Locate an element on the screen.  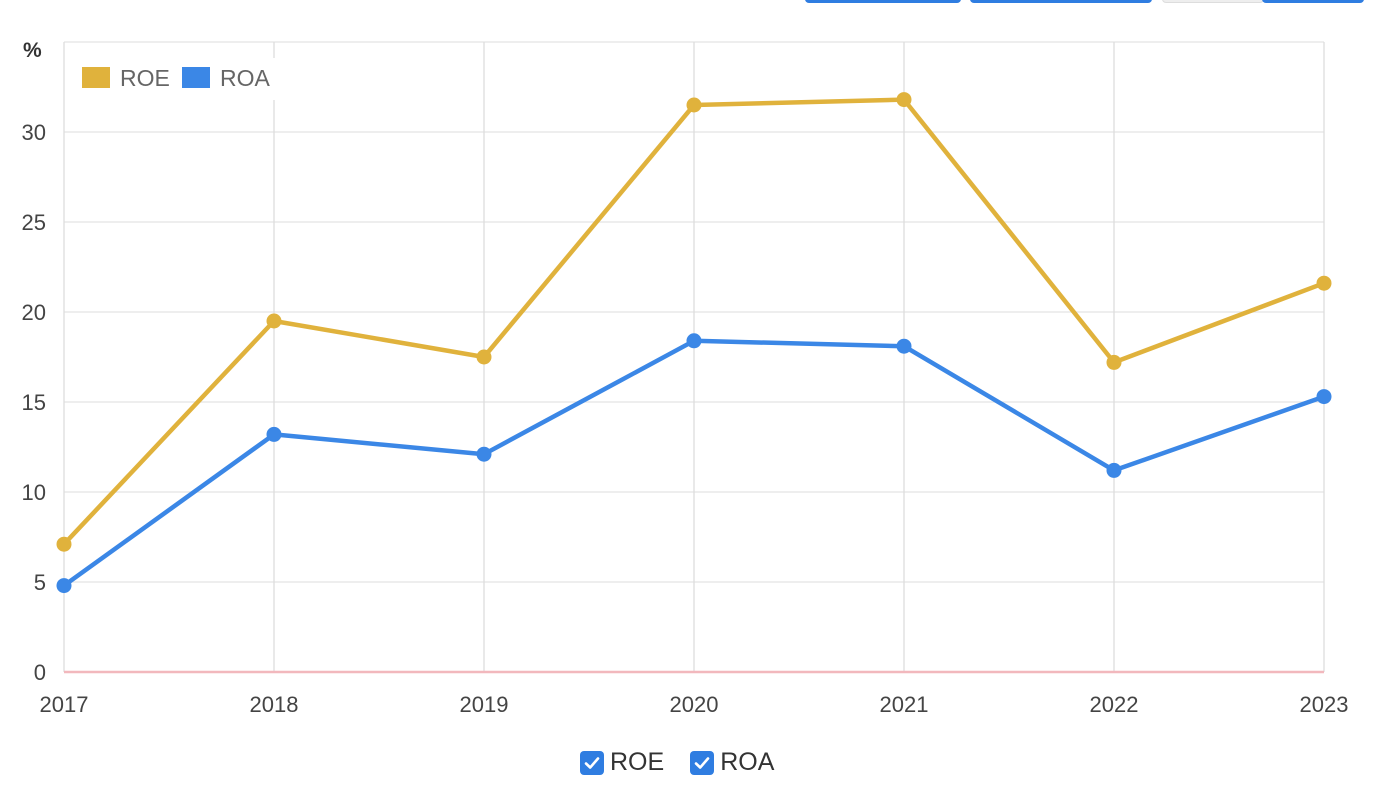
roa-legend-label: ROA is located at coordinates (245, 78).